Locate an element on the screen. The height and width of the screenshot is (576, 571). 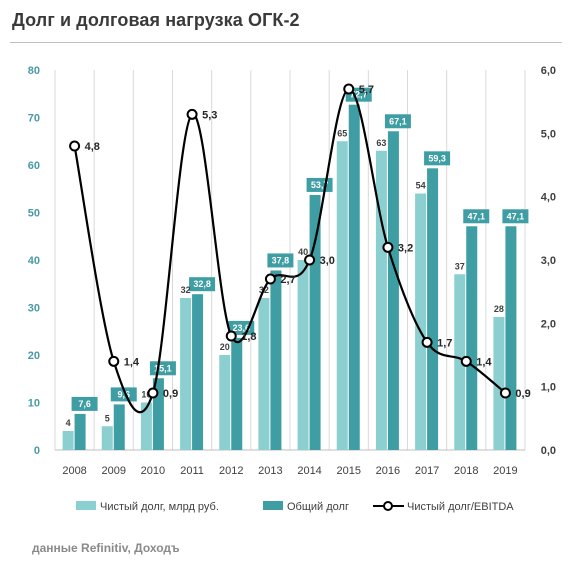
ratio-data-label: 4,8 is located at coordinates (92, 147).